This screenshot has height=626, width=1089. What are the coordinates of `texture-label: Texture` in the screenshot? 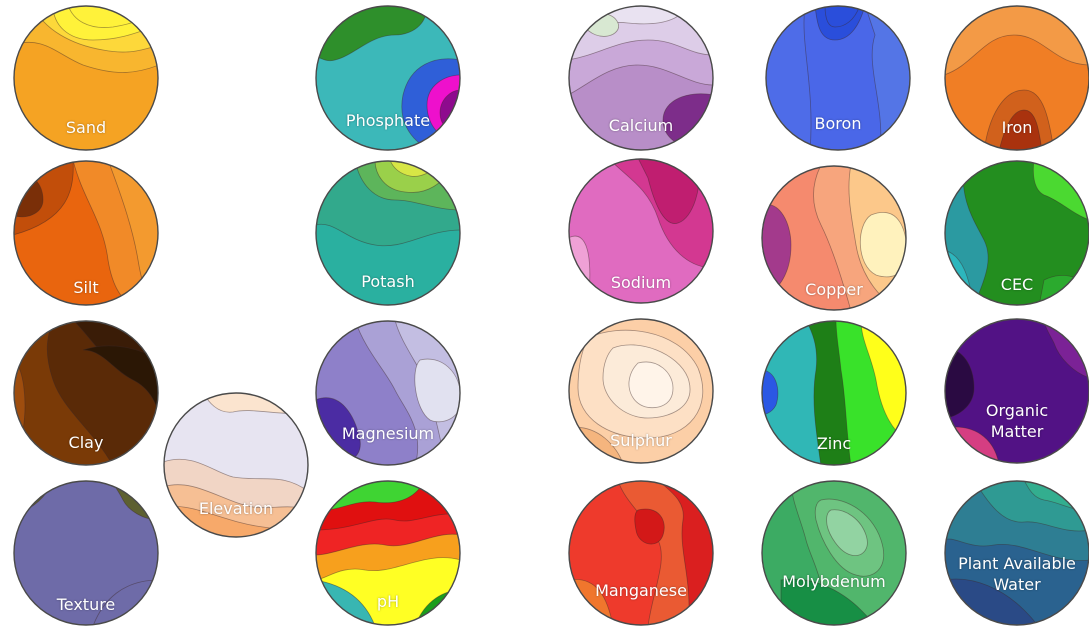 It's located at (86, 604).